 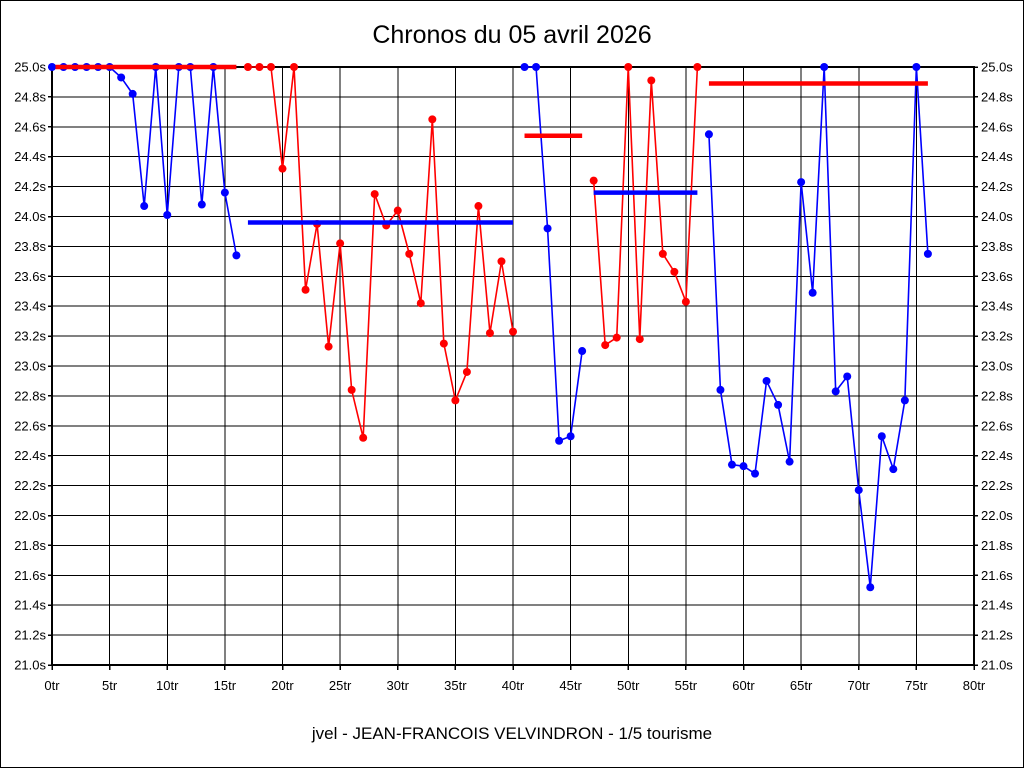 What do you see at coordinates (997, 67) in the screenshot?
I see `y-tick-label-right: 25.0s` at bounding box center [997, 67].